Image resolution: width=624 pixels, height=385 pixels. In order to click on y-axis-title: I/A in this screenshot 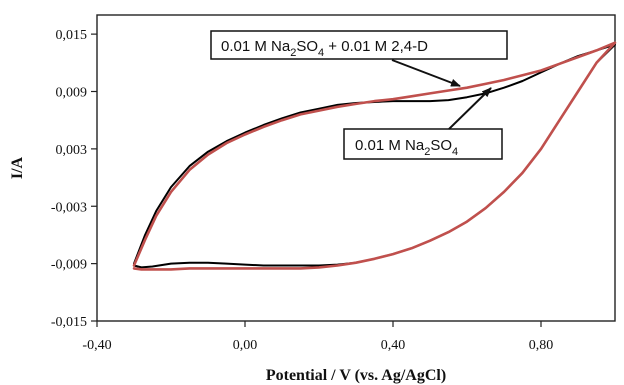, I will do `click(17, 167)`.